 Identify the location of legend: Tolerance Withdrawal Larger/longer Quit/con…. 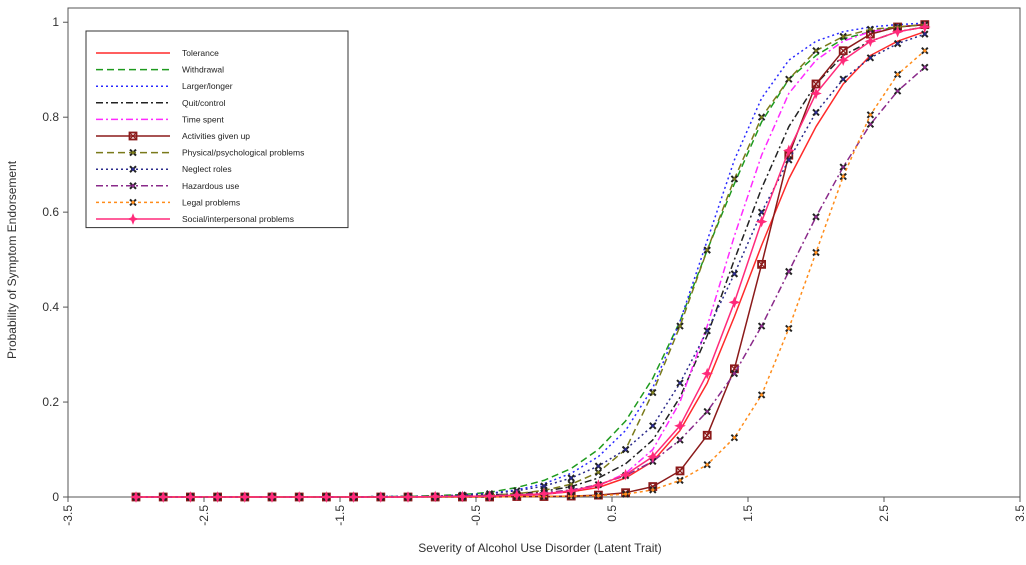
(217, 129).